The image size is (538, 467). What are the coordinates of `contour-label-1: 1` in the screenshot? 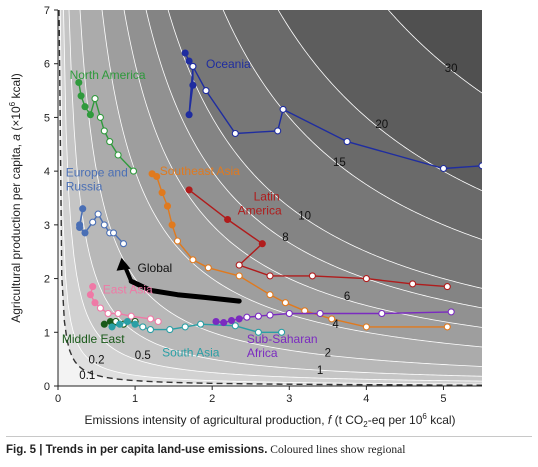 It's located at (320, 371).